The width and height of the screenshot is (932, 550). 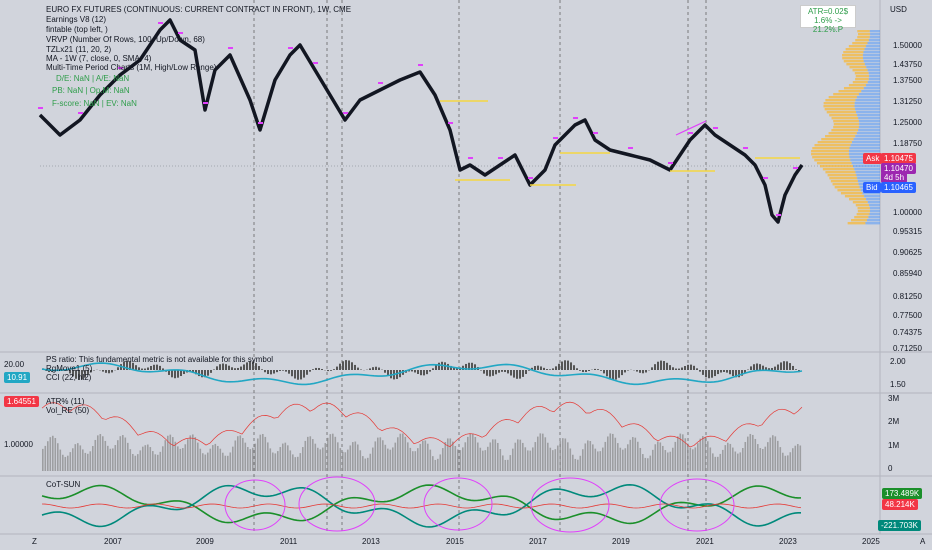 What do you see at coordinates (113, 541) in the screenshot?
I see `time-tick: 2007` at bounding box center [113, 541].